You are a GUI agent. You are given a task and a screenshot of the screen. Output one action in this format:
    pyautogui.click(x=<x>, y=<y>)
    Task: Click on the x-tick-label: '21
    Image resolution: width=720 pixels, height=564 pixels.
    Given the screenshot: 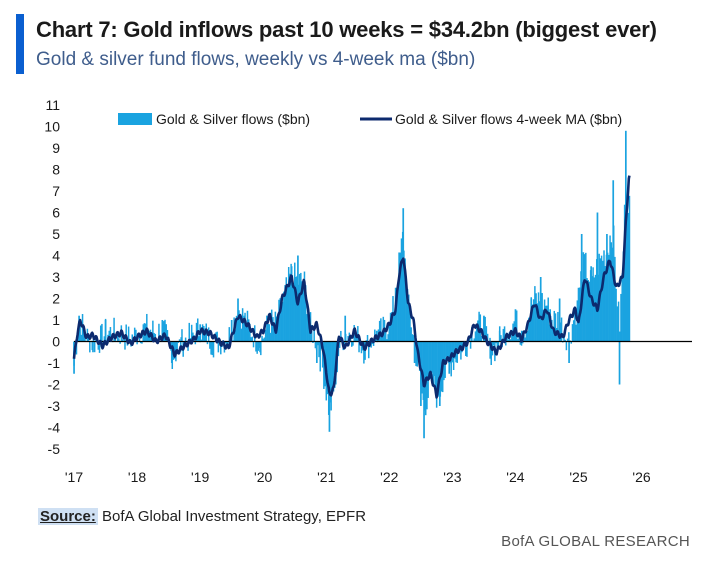 What is the action you would take?
    pyautogui.click(x=326, y=477)
    